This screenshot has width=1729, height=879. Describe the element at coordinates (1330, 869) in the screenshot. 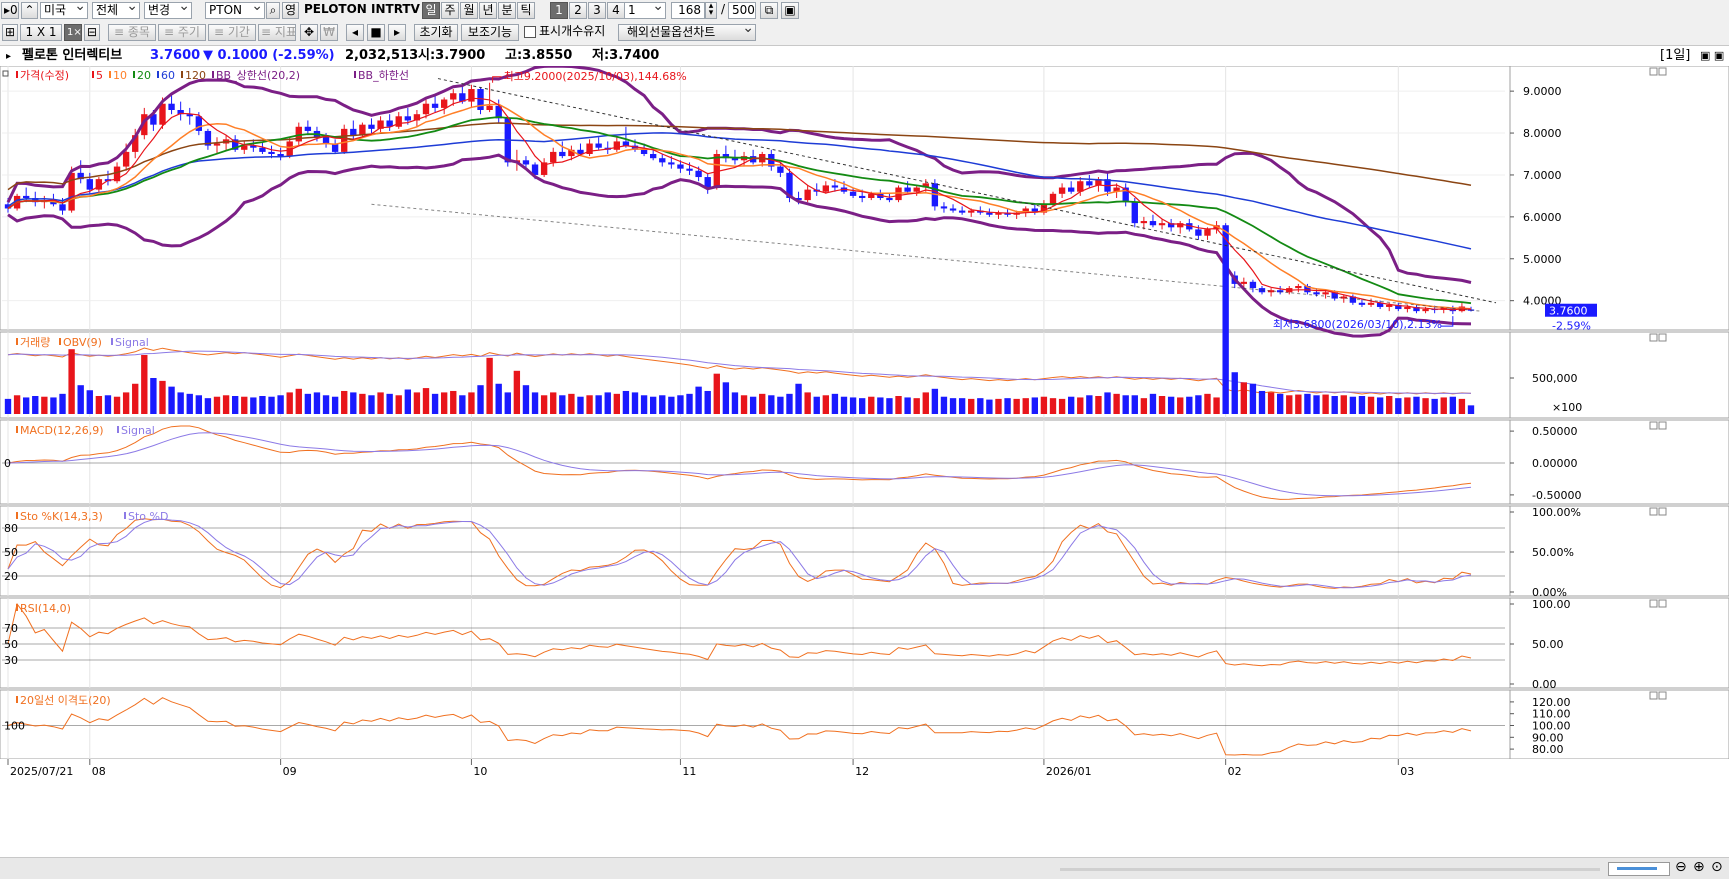

I see `horizontal-scrollbar` at that location.